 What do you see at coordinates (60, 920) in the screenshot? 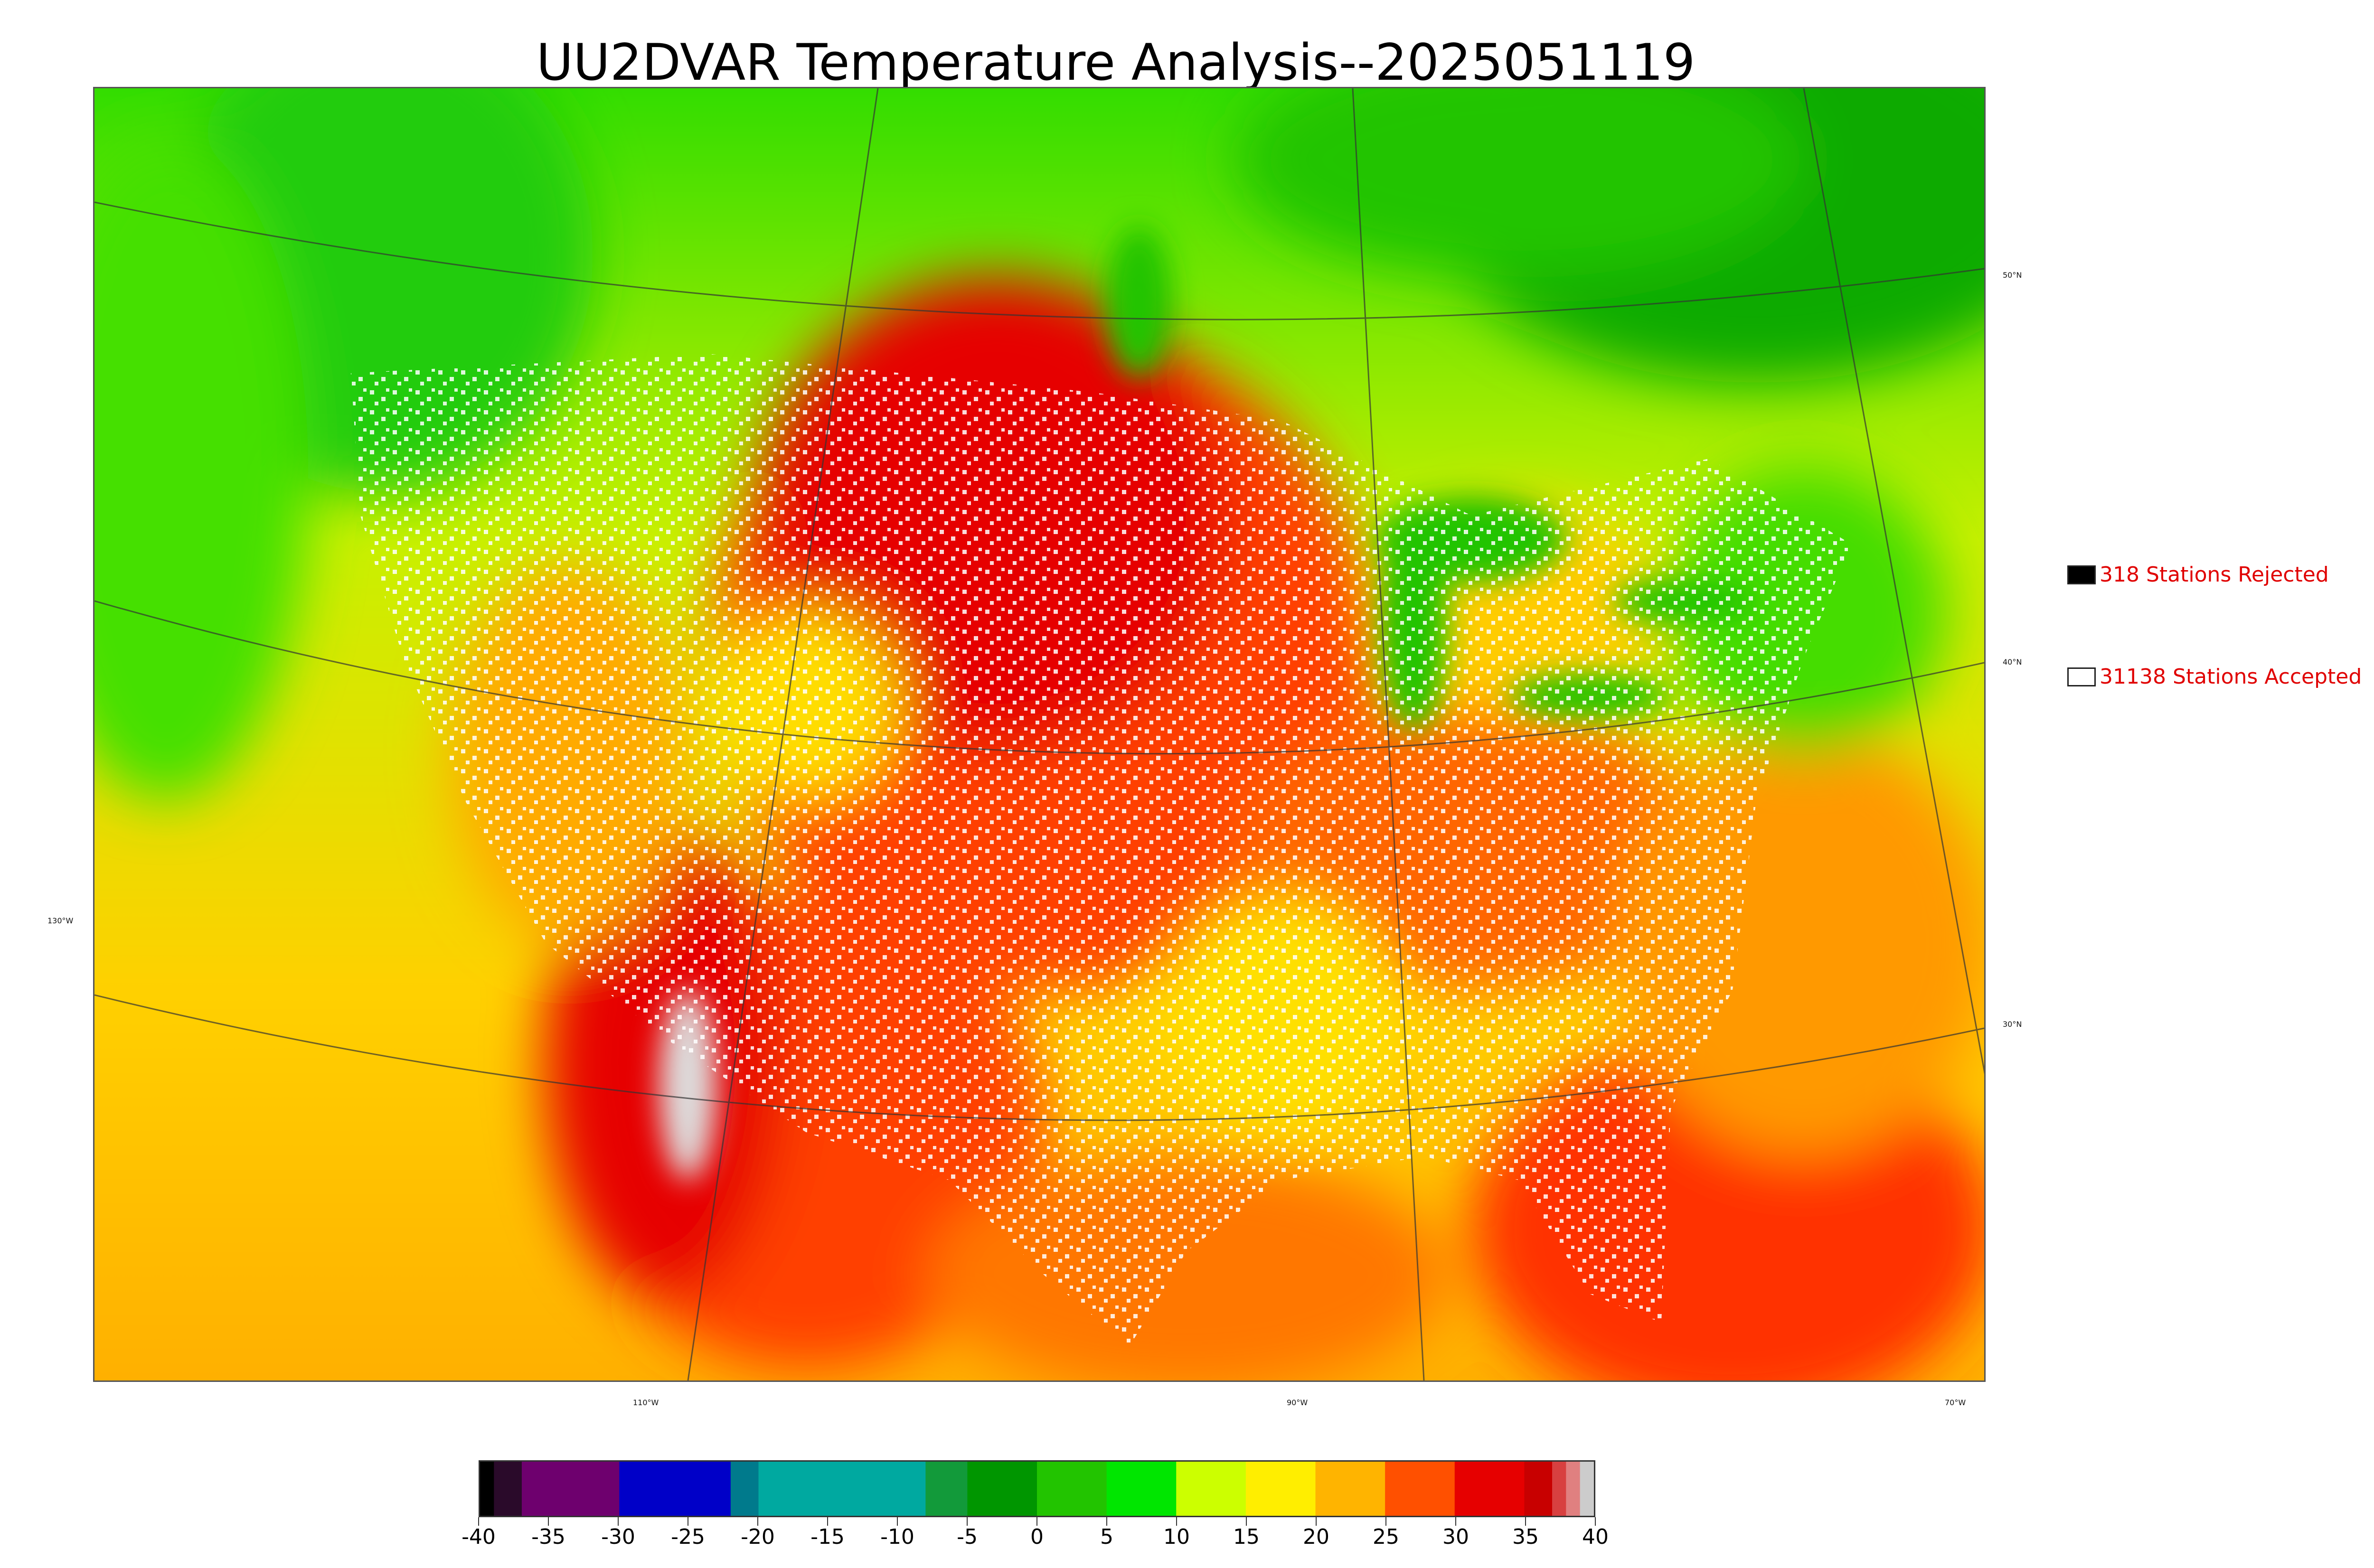
I see `lon-label-130: 130°W` at bounding box center [60, 920].